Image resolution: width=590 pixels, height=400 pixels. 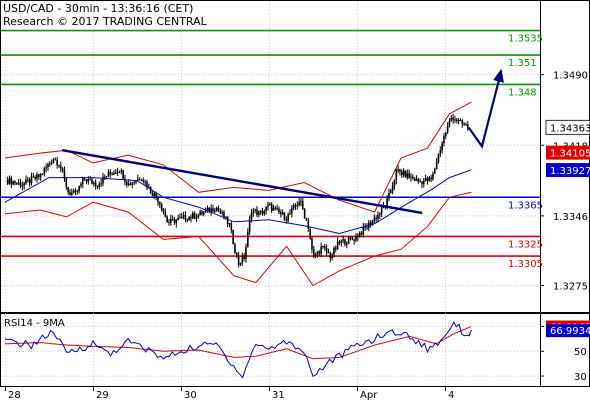 What do you see at coordinates (238, 202) in the screenshot?
I see `moving-average-line` at bounding box center [238, 202].